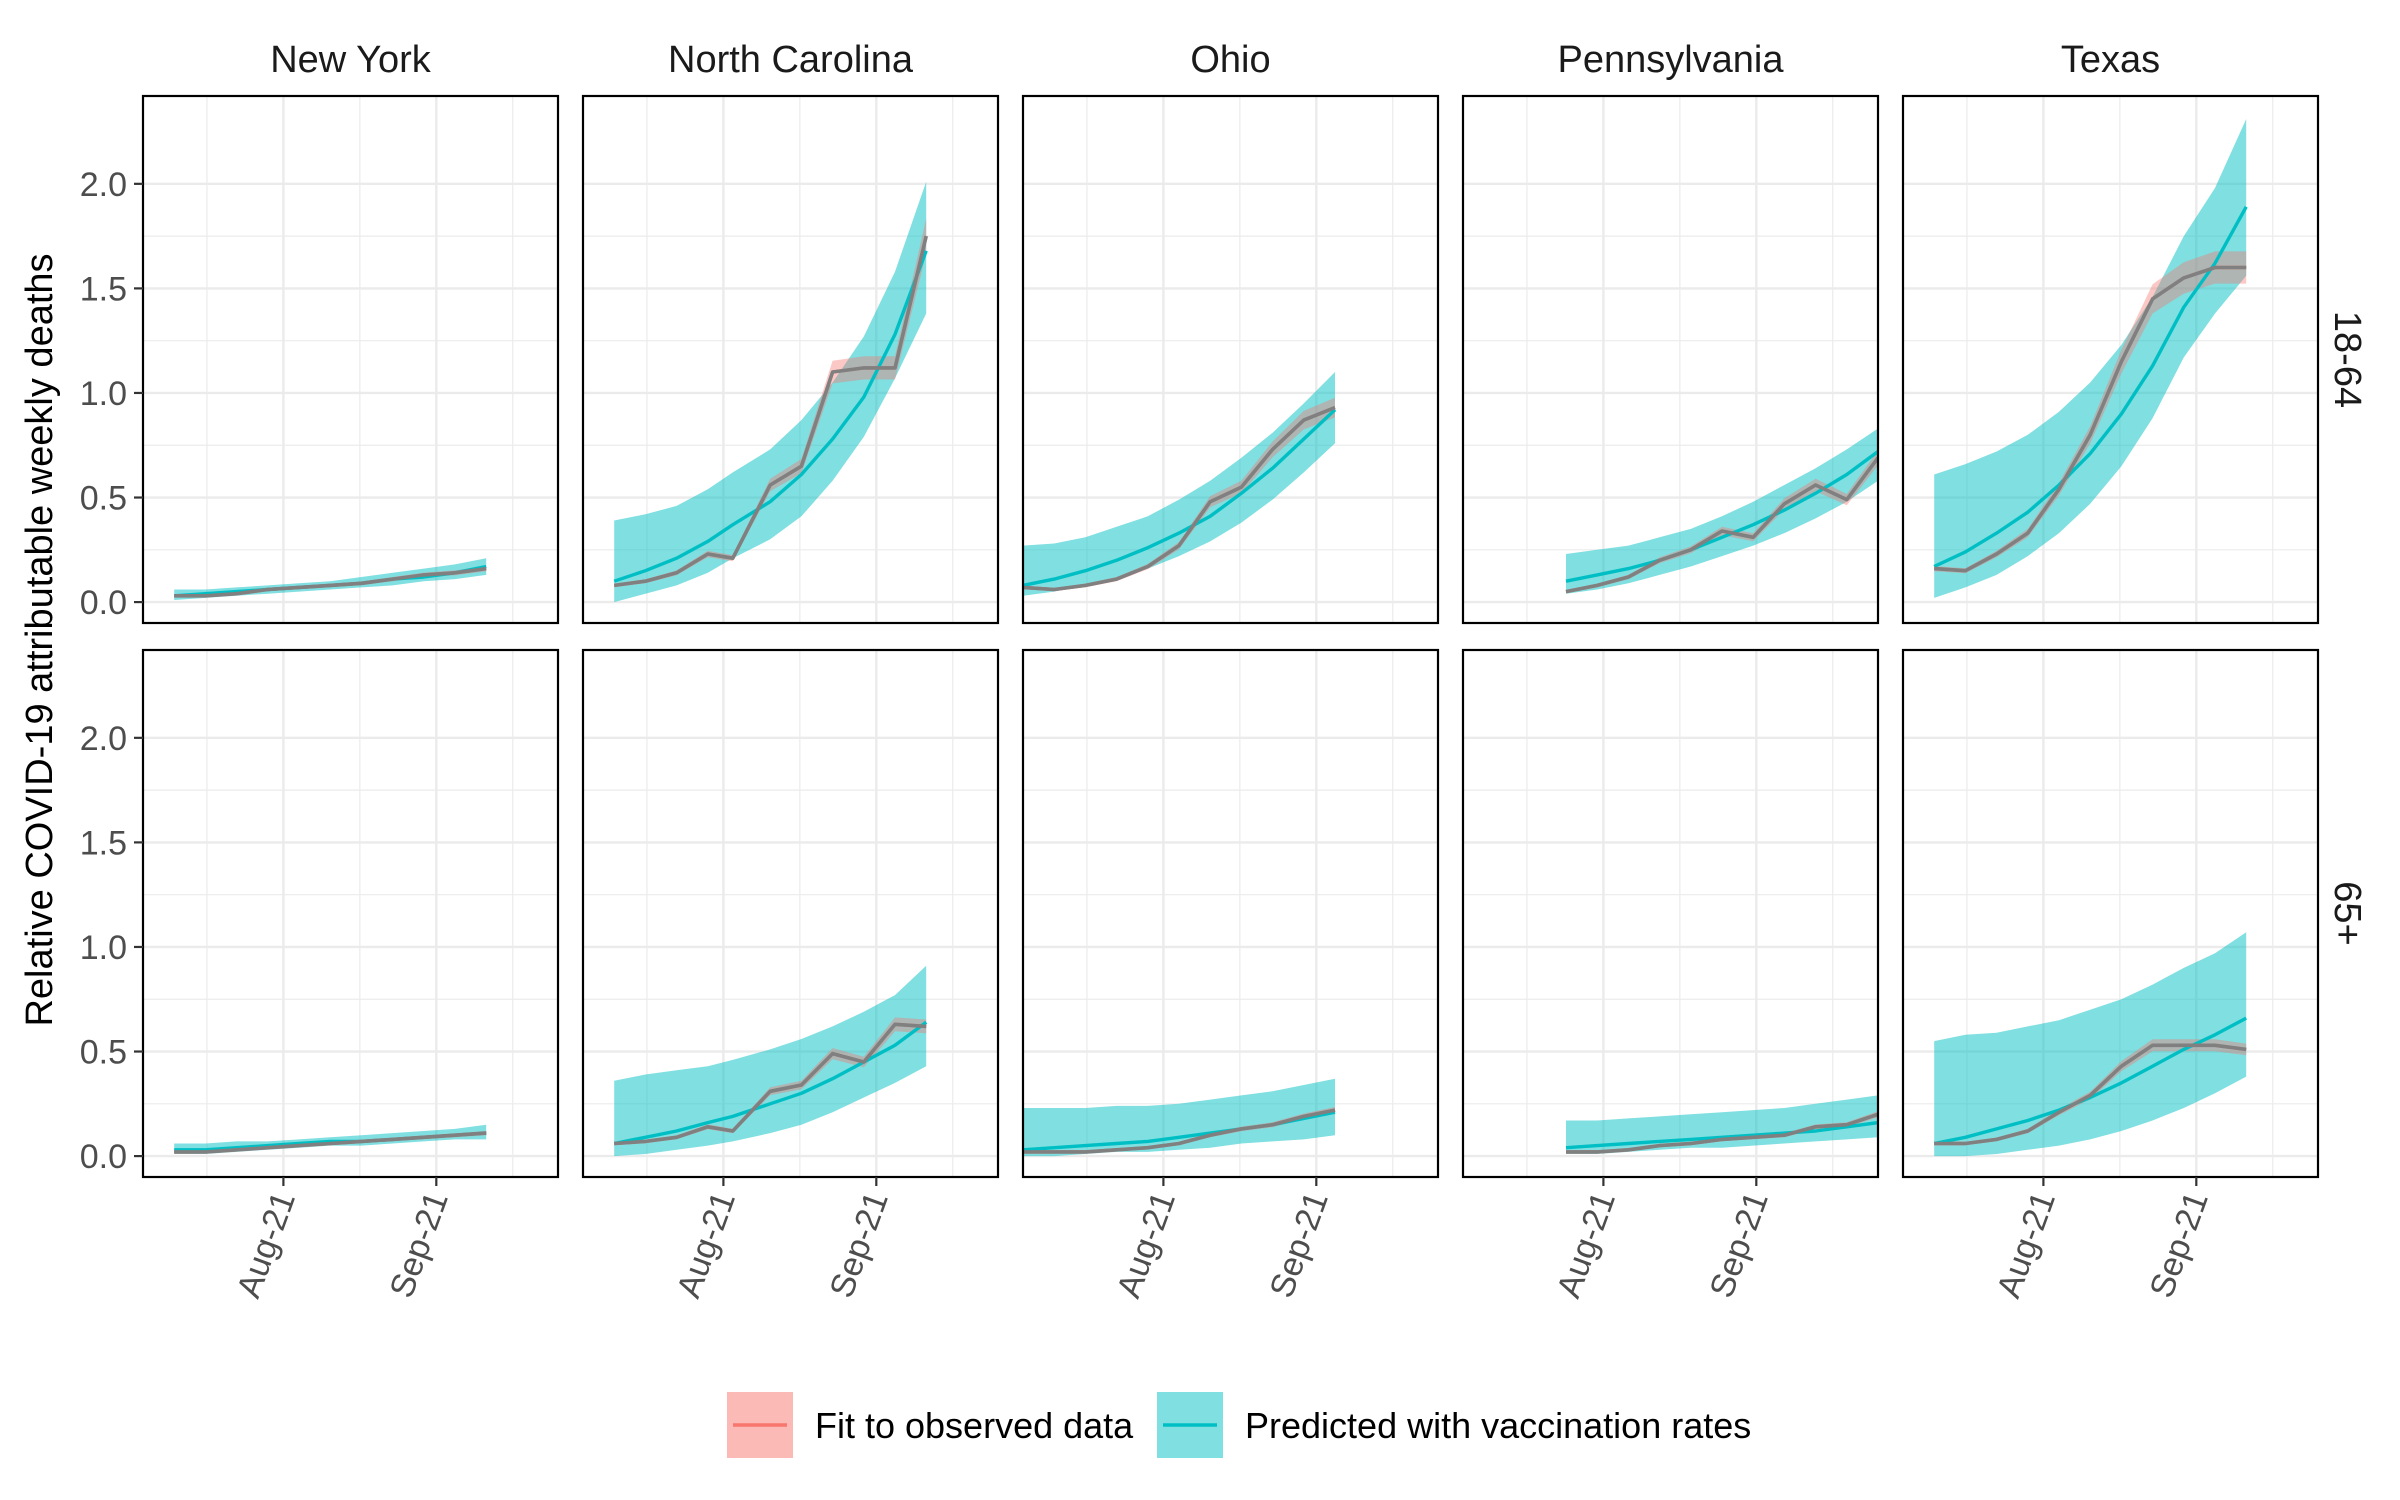  I want to click on panel-pennsylvania-65-gridlines, so click(1670, 913).